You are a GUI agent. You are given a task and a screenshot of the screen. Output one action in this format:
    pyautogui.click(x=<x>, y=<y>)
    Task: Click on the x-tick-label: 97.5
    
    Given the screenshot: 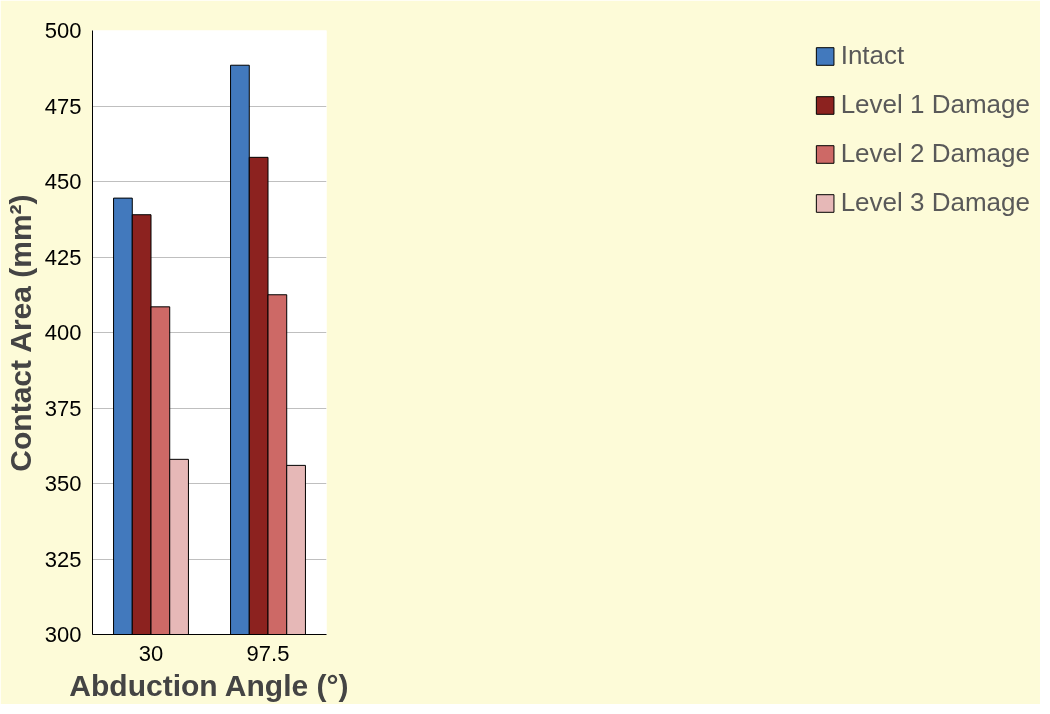 What is the action you would take?
    pyautogui.click(x=268, y=653)
    